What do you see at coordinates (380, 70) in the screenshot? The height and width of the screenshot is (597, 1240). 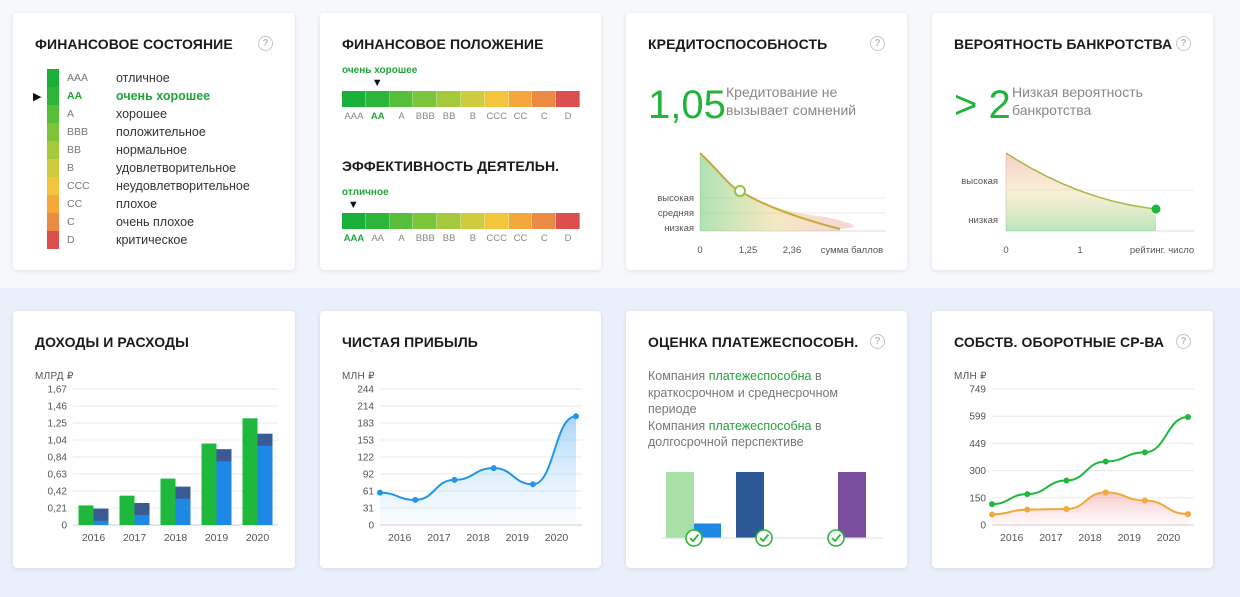 I see `rating-caption: очень хорошее` at bounding box center [380, 70].